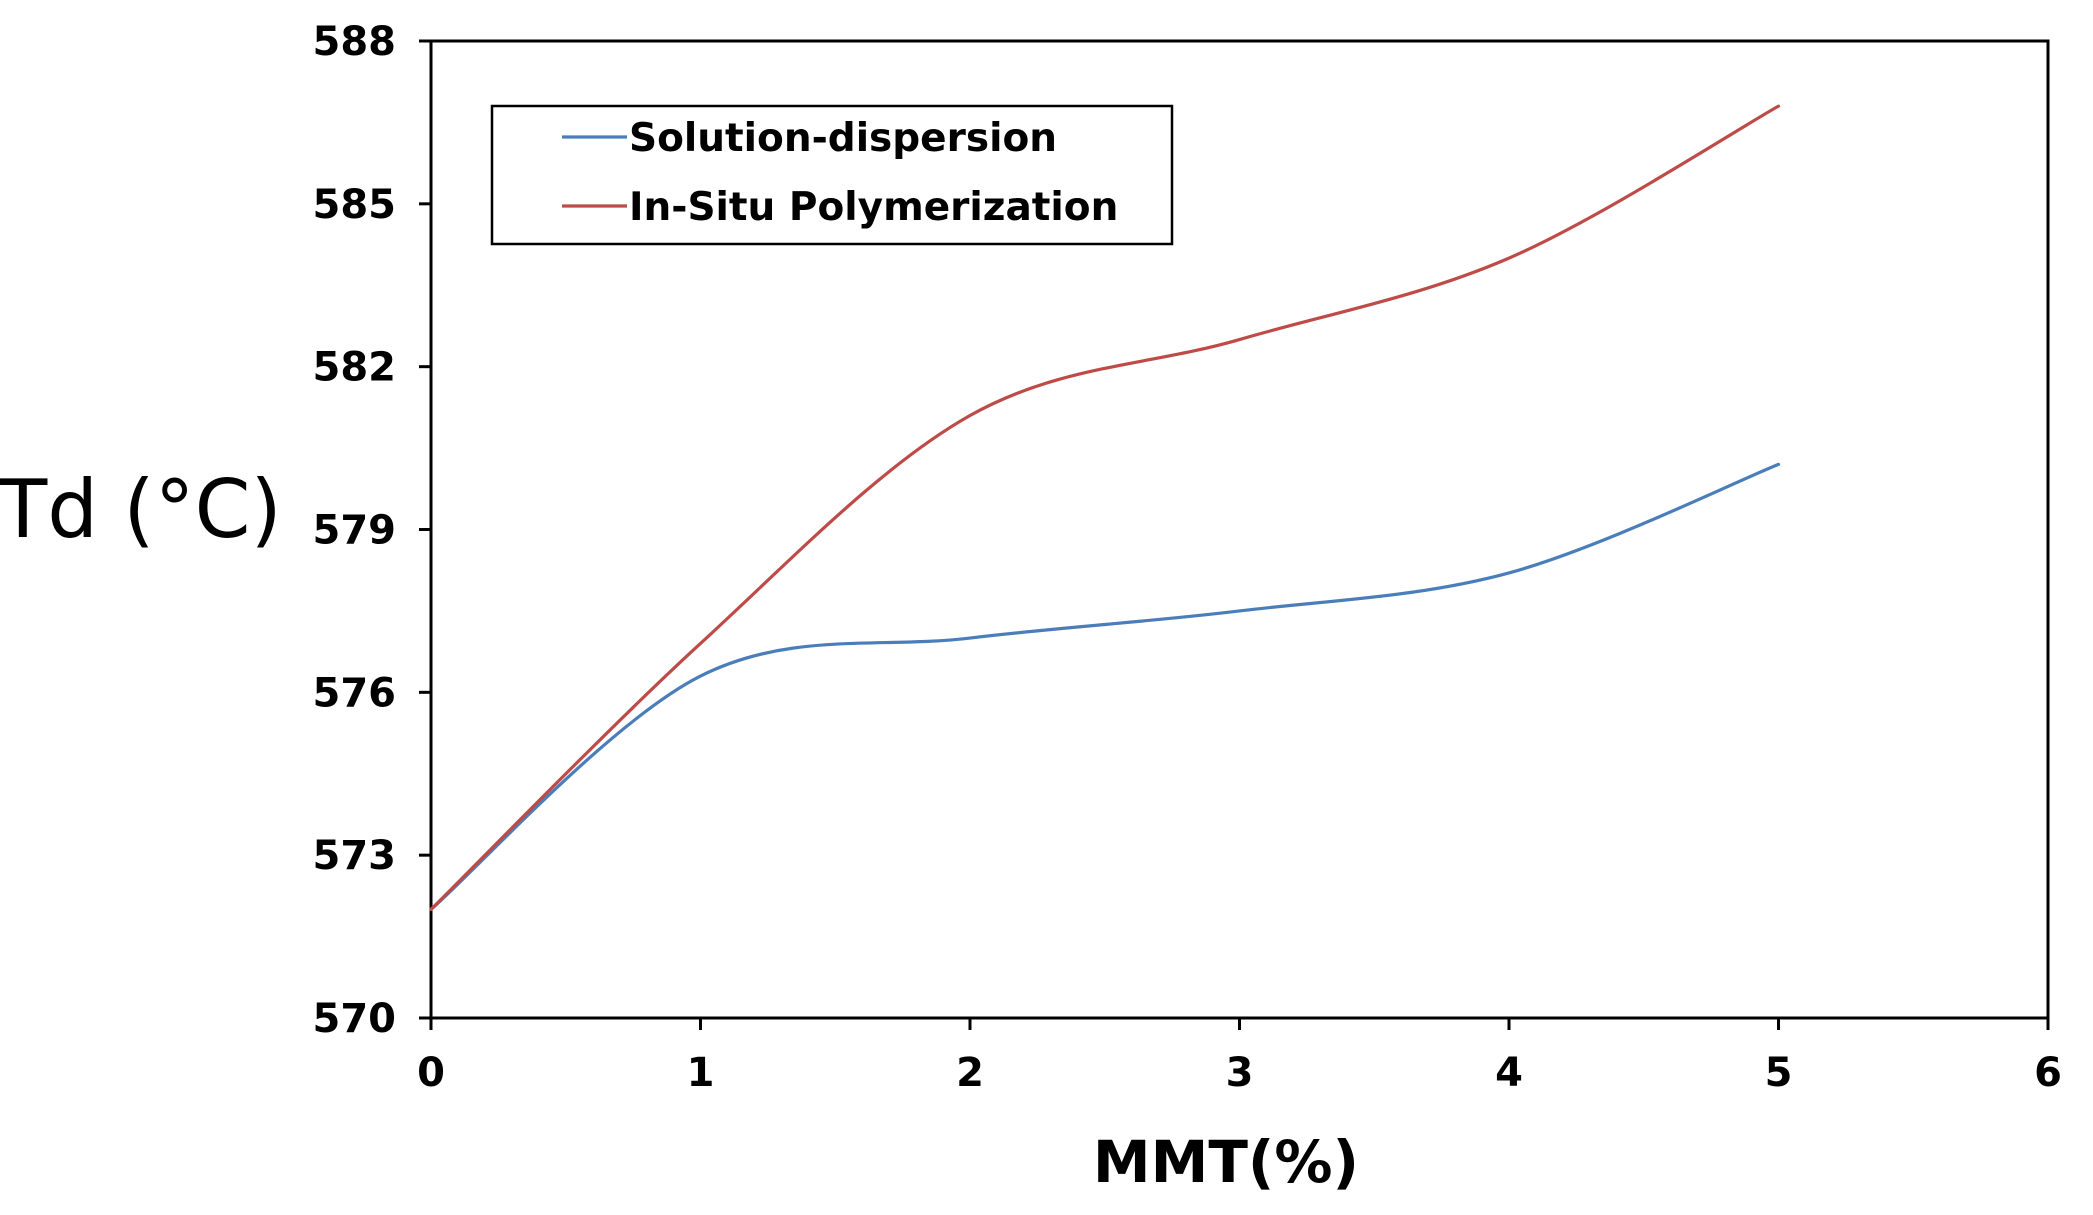 The image size is (2093, 1215). Describe the element at coordinates (431, 1073) in the screenshot. I see `x-tick-label: 0` at that location.